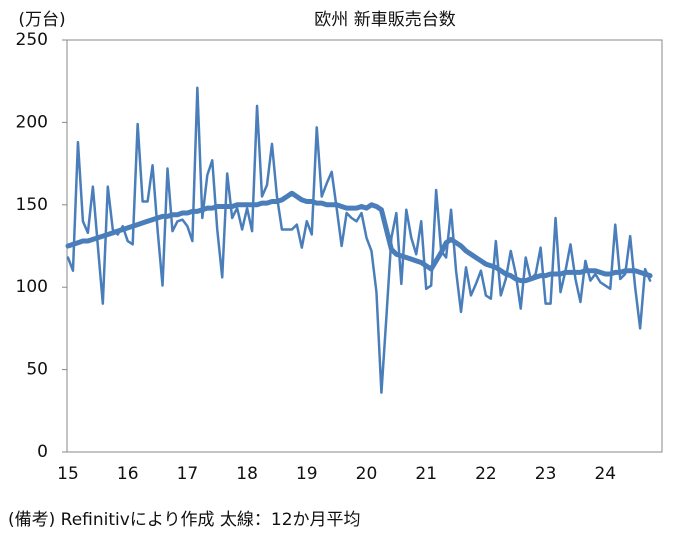 This screenshot has height=541, width=675. I want to click on chart-title: 欧州 新車販売台数, so click(384, 20).